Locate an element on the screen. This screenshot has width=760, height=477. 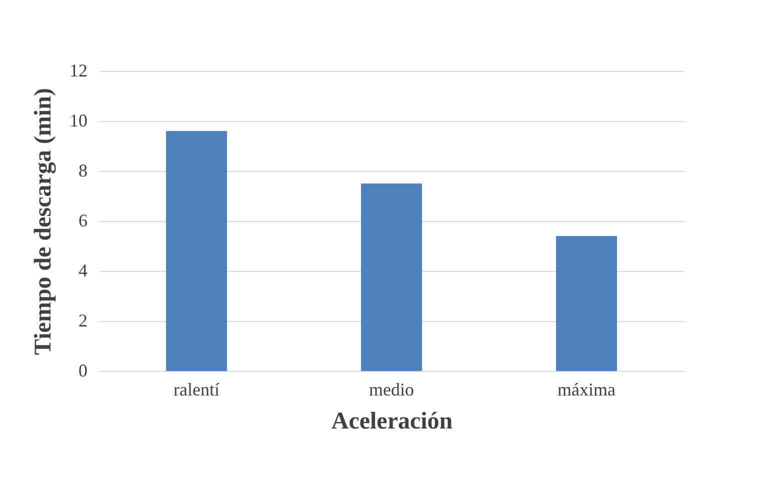
y-tick-label: 6 is located at coordinates (83, 220).